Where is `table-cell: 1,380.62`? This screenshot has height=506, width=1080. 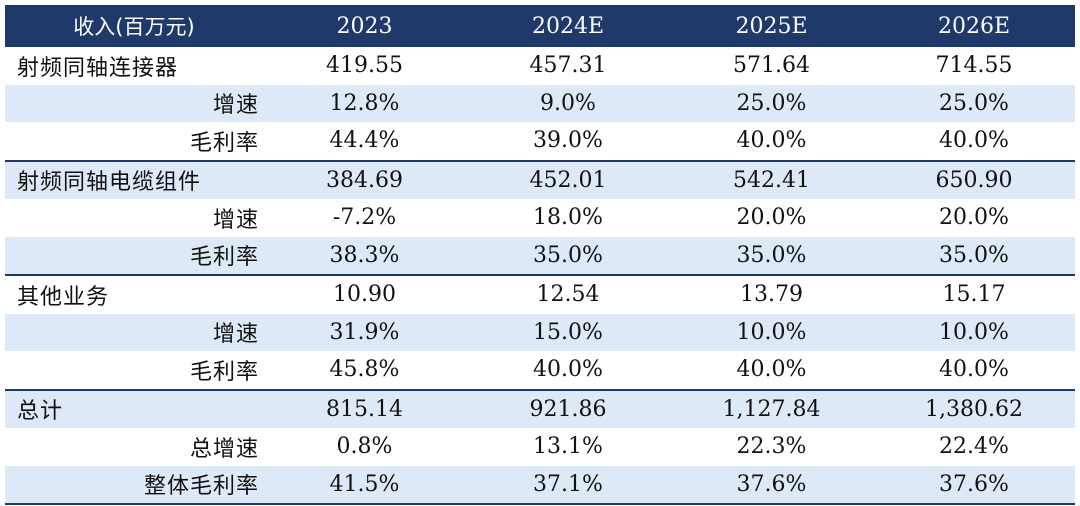 table-cell: 1,380.62 is located at coordinates (974, 408).